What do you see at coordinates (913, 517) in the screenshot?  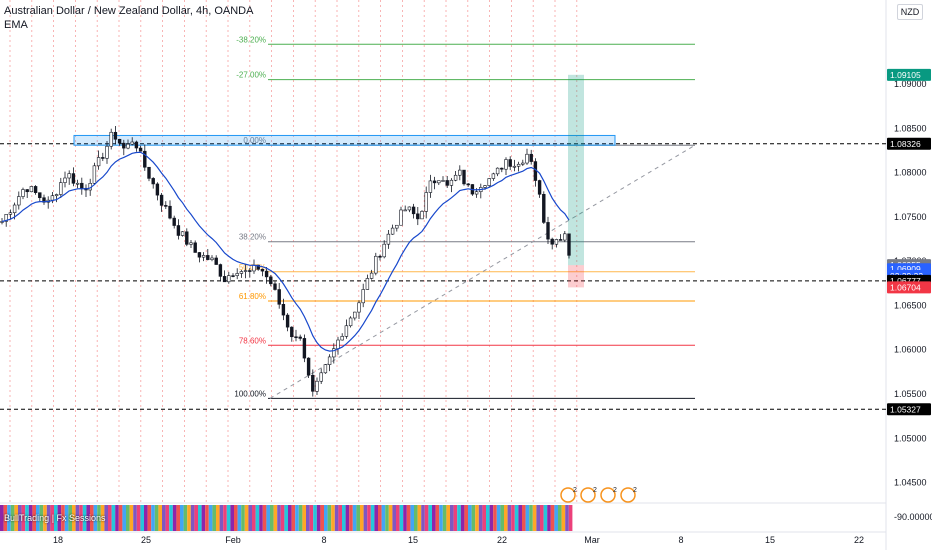 I see `sub-pane-tick: -90.00000` at bounding box center [913, 517].